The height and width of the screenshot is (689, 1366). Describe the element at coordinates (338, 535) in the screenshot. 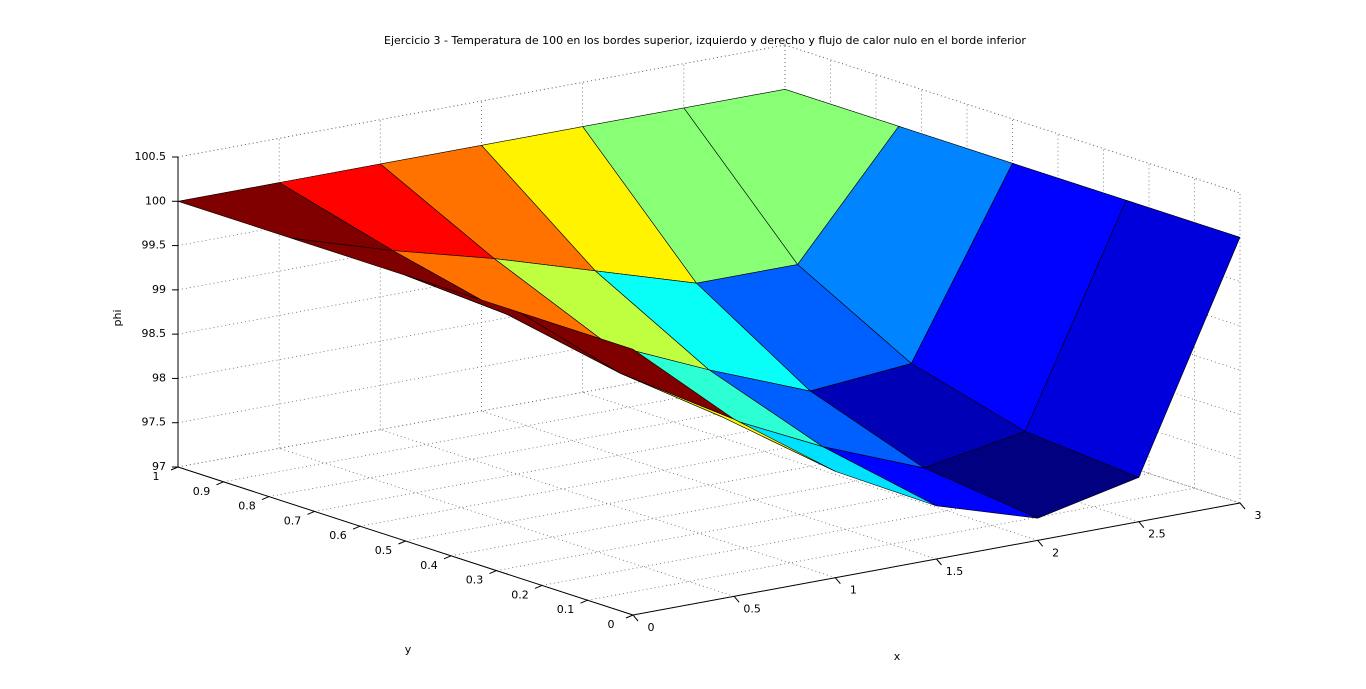

I see `y-tick-label: 0.6` at that location.